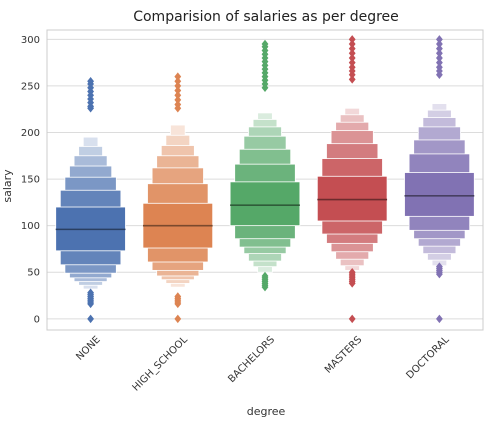  Describe the element at coordinates (88, 348) in the screenshot. I see `x-tick-label: NONE` at that location.